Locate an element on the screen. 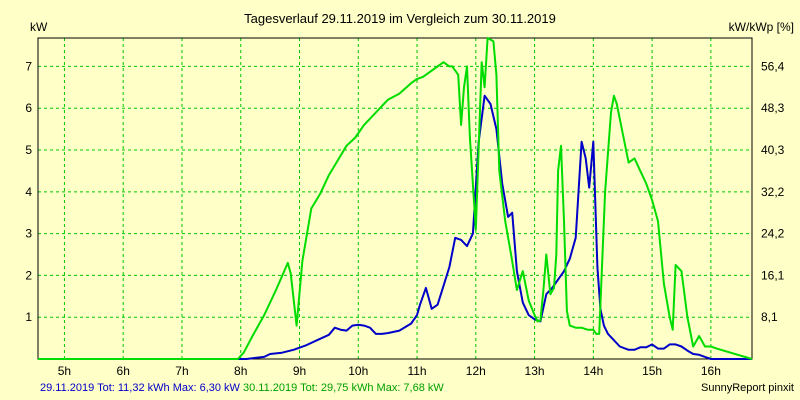 The height and width of the screenshot is (400, 800). y-tick-label-left: 3 is located at coordinates (28, 234).